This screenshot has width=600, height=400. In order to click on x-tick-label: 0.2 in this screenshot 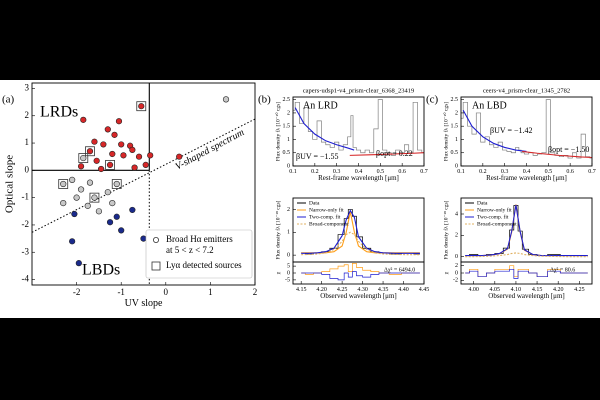, I will do `click(483, 172)`.